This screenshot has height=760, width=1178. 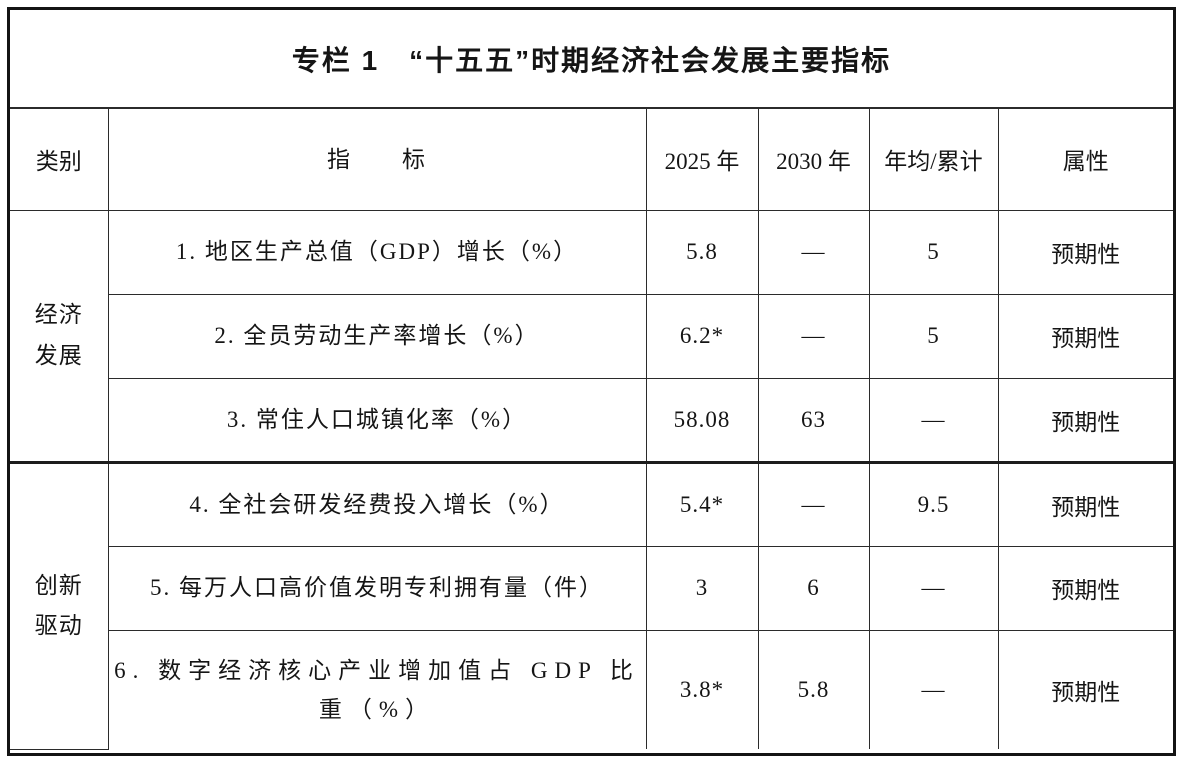 What do you see at coordinates (813, 420) in the screenshot?
I see `value-2030-cell: 63` at bounding box center [813, 420].